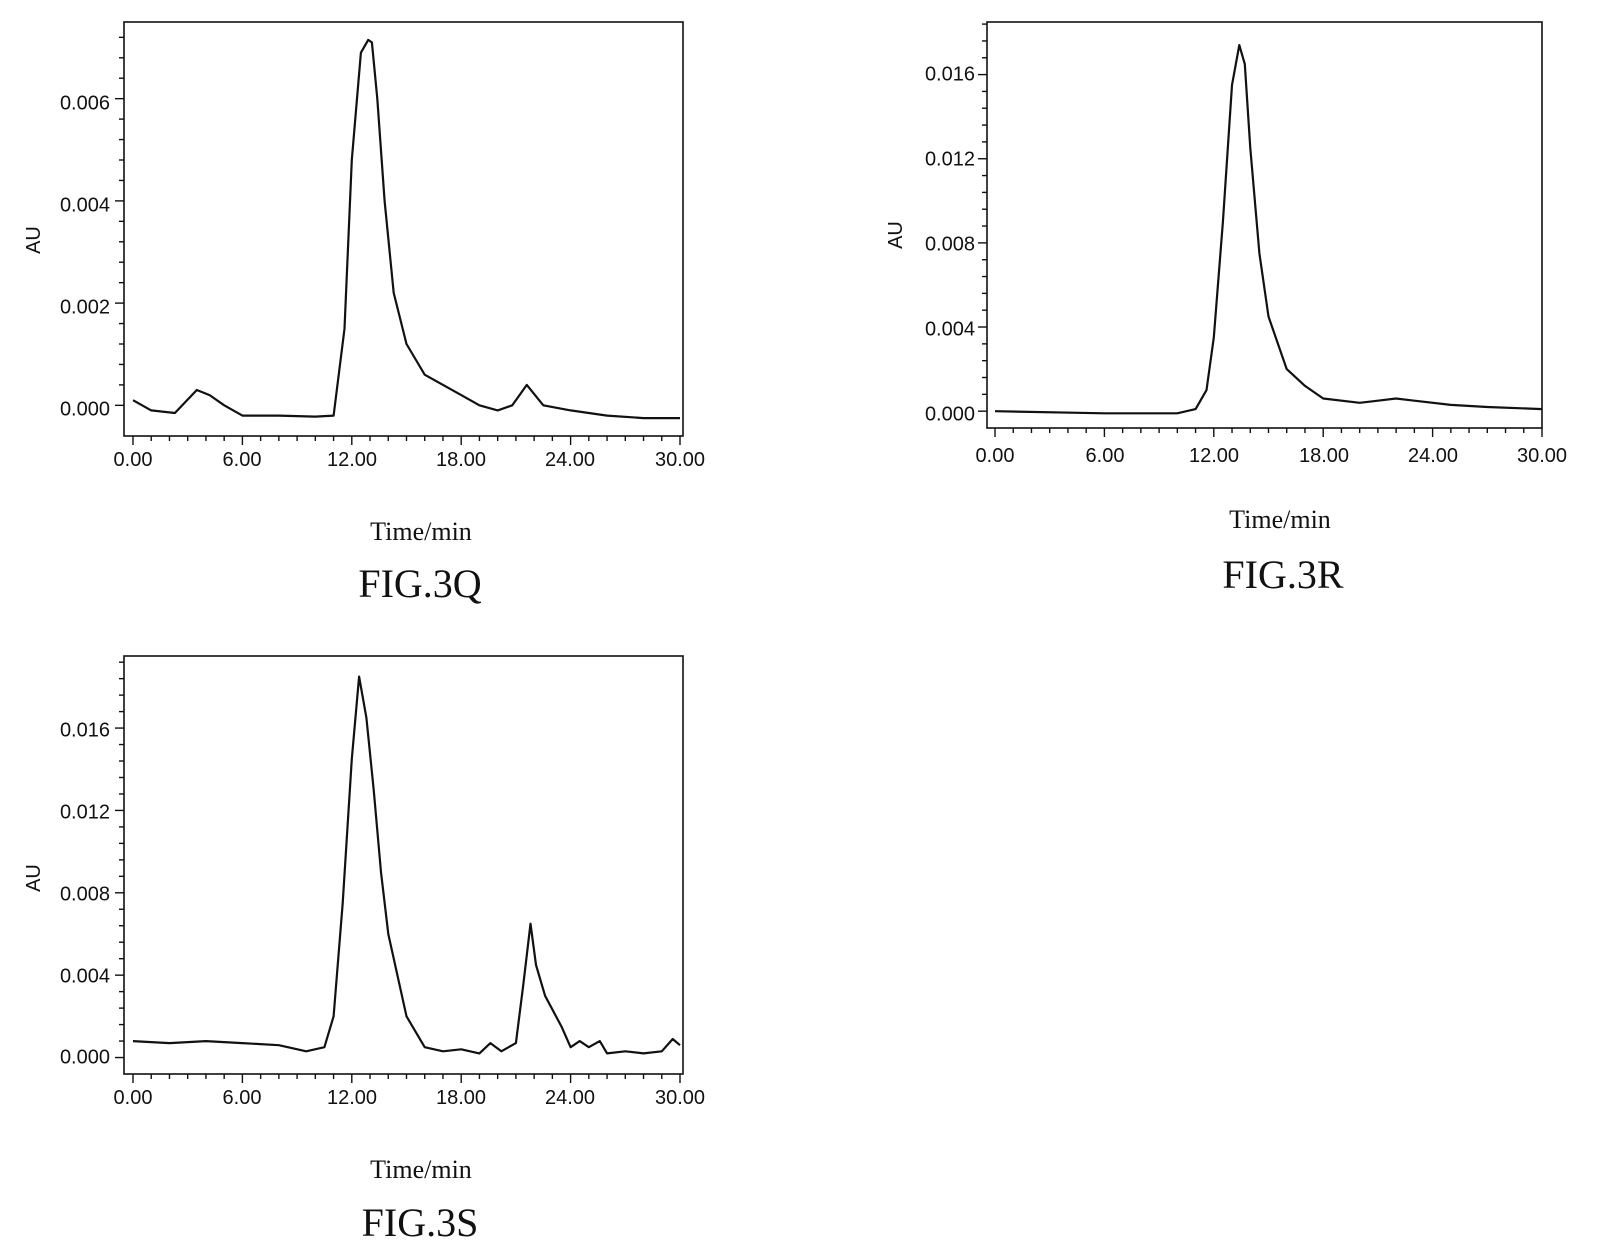 This screenshot has width=1599, height=1255. What do you see at coordinates (85, 307) in the screenshot?
I see `y-tick-label: 0.002` at bounding box center [85, 307].